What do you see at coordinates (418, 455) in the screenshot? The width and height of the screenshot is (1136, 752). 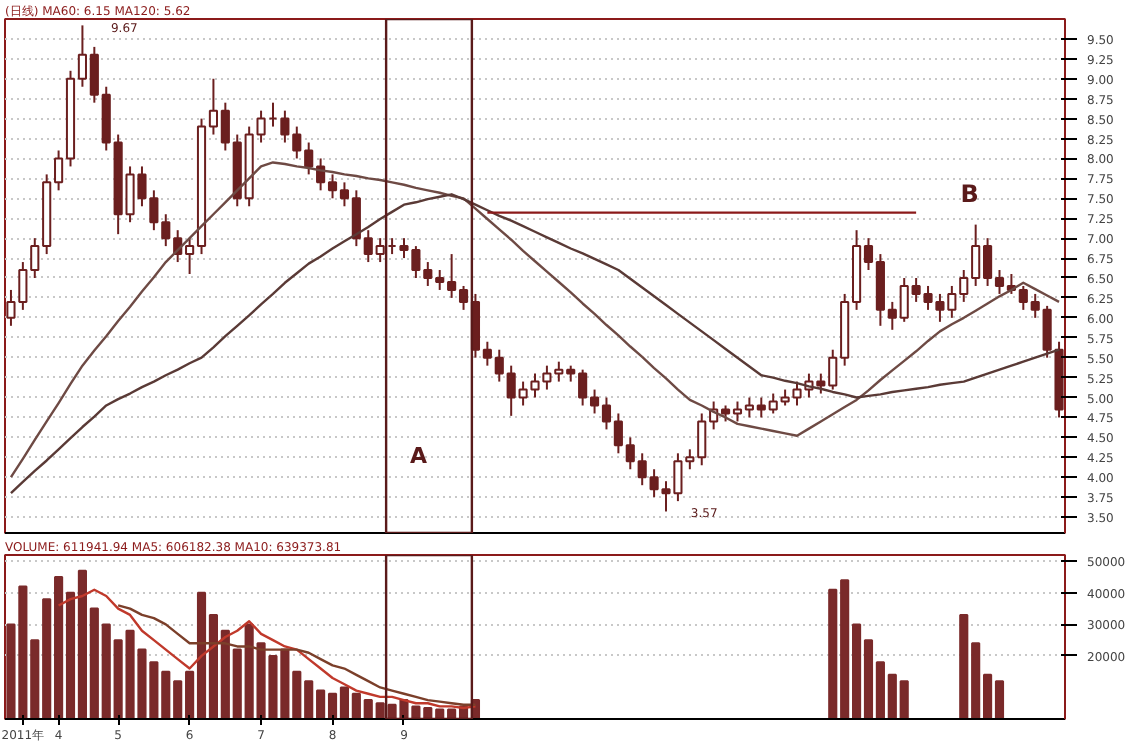 I see `annotation: A` at bounding box center [418, 455].